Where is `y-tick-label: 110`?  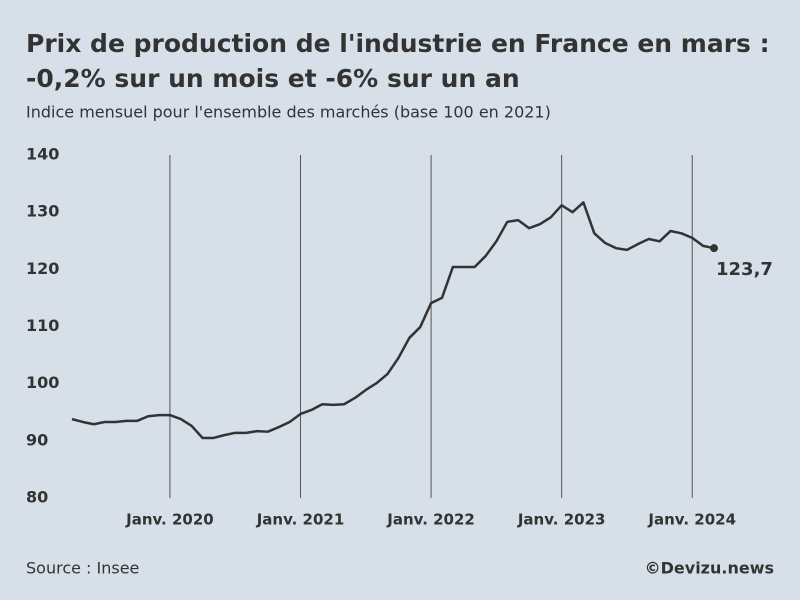
y-tick-label: 110 is located at coordinates (42, 325).